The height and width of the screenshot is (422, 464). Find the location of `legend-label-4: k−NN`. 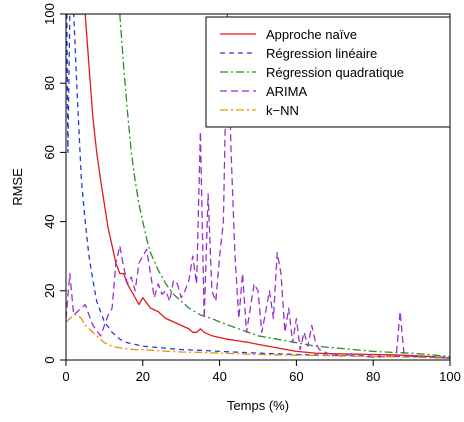

legend-label-4: k−NN is located at coordinates (282, 110).